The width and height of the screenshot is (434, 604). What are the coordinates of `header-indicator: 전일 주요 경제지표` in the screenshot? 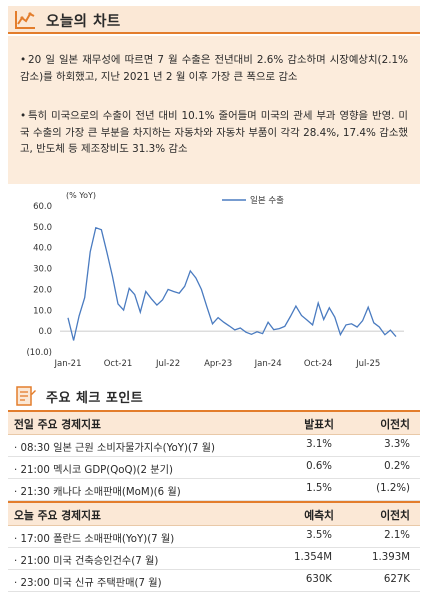 It's located at (57, 424).